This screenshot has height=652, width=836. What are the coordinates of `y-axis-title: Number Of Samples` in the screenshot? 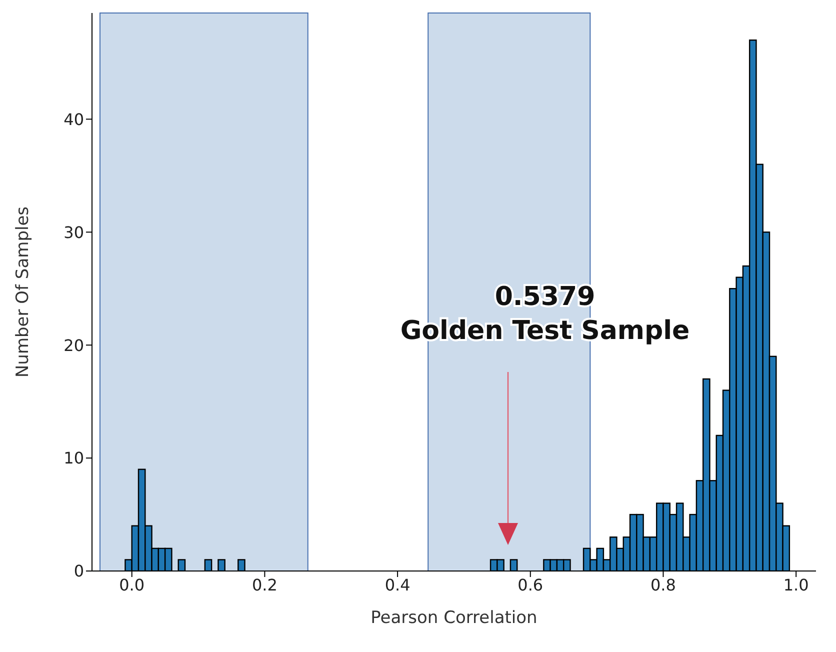 It's located at (23, 292).